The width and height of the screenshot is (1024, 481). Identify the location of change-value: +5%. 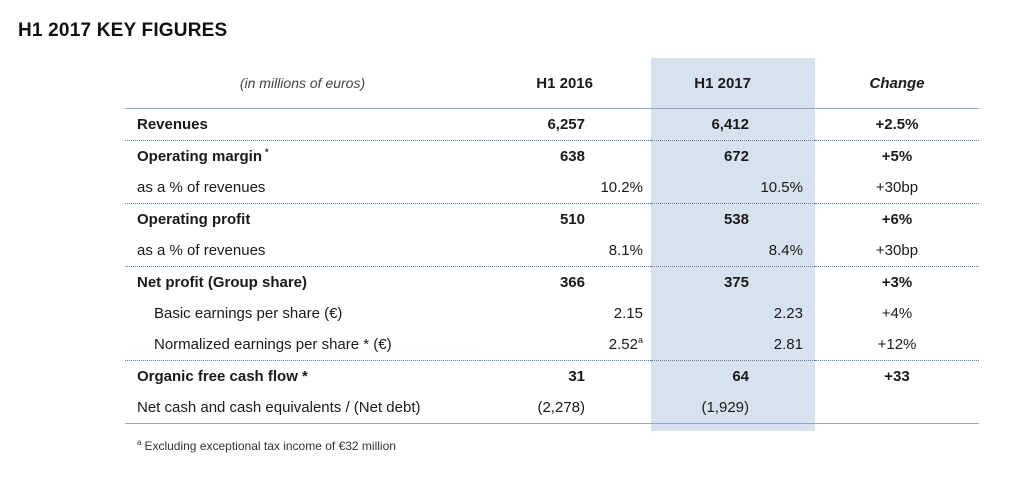
(897, 156).